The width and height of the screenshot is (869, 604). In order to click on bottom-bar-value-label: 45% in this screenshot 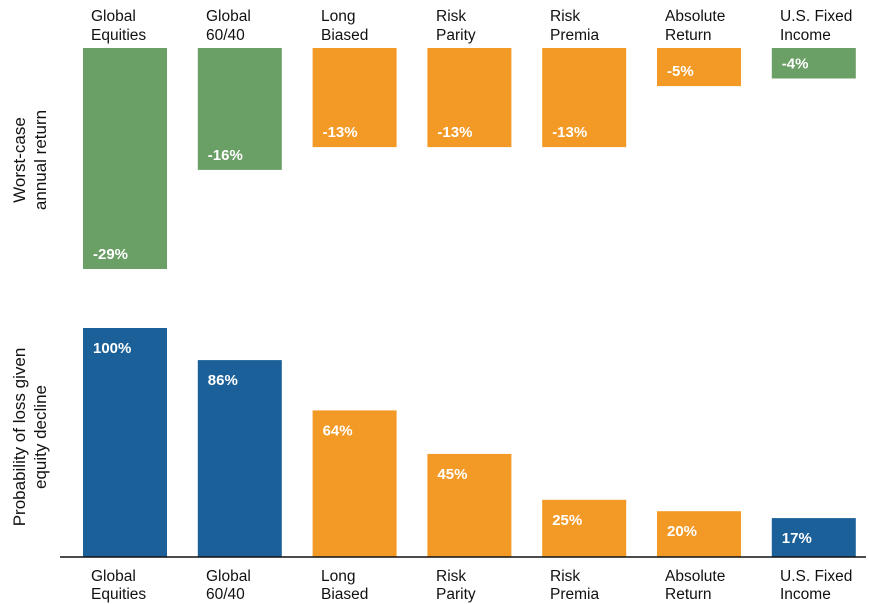, I will do `click(452, 474)`.